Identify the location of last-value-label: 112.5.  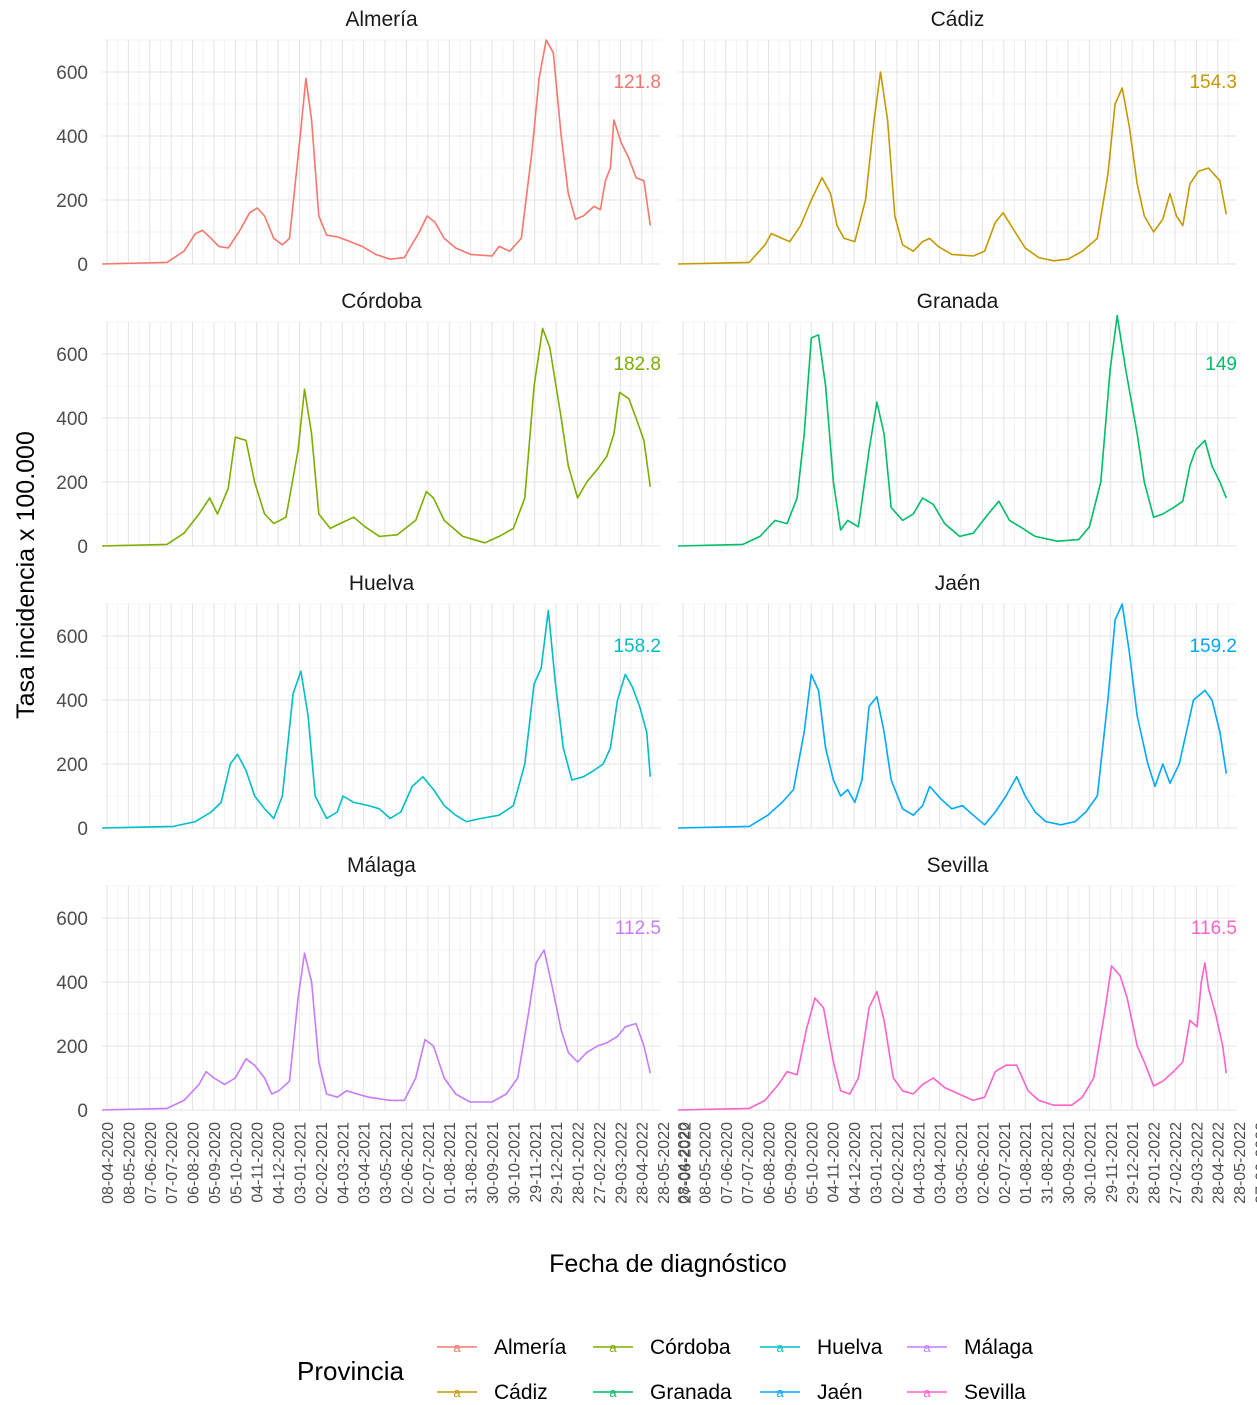
(638, 928).